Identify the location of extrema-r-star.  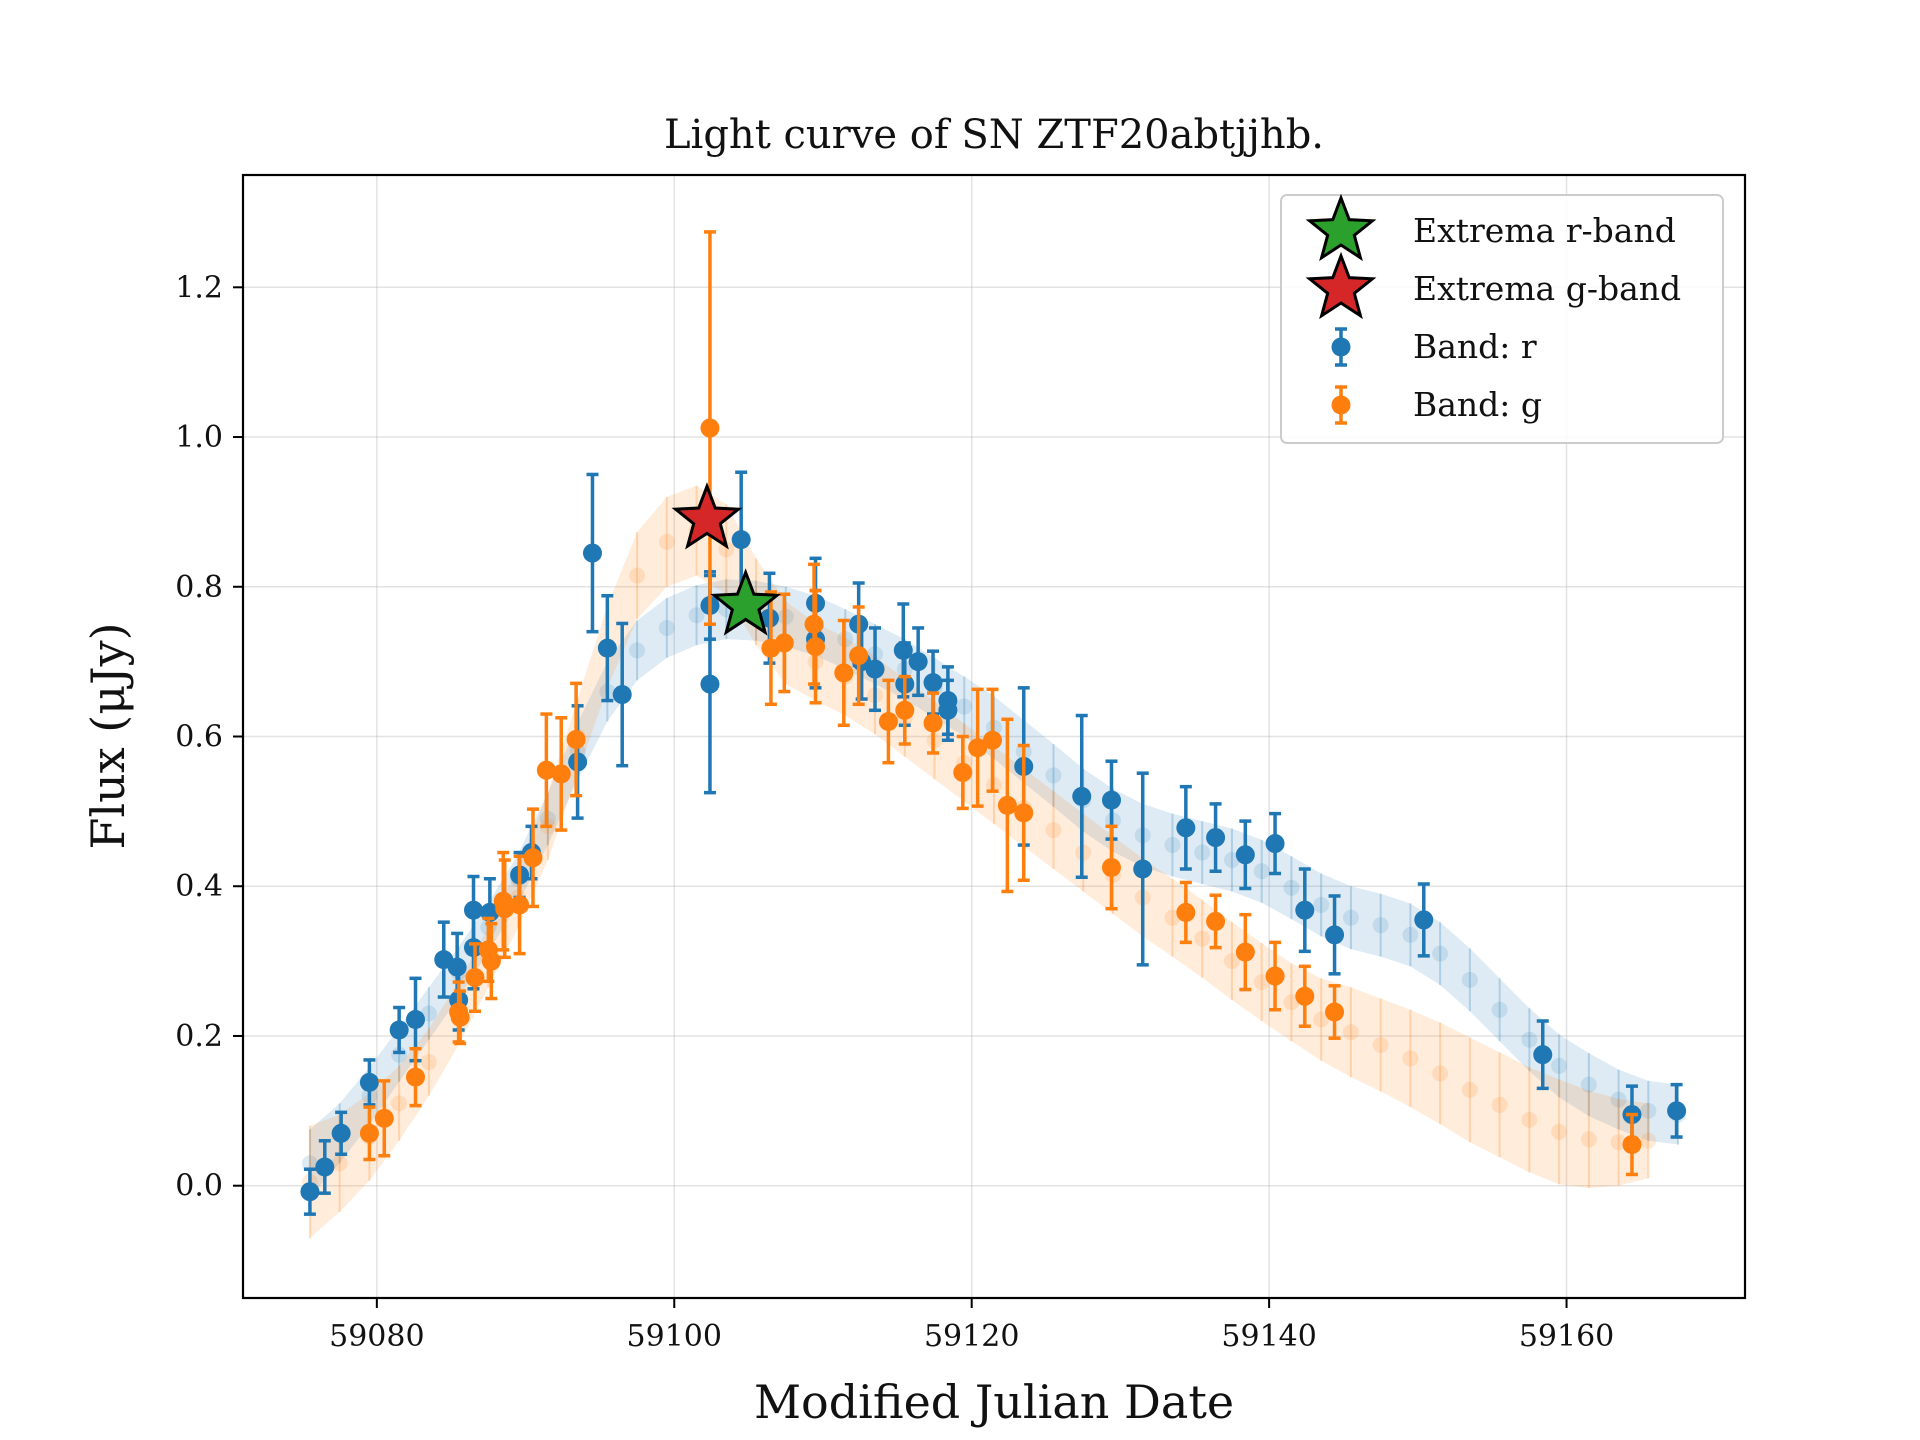
(746, 602).